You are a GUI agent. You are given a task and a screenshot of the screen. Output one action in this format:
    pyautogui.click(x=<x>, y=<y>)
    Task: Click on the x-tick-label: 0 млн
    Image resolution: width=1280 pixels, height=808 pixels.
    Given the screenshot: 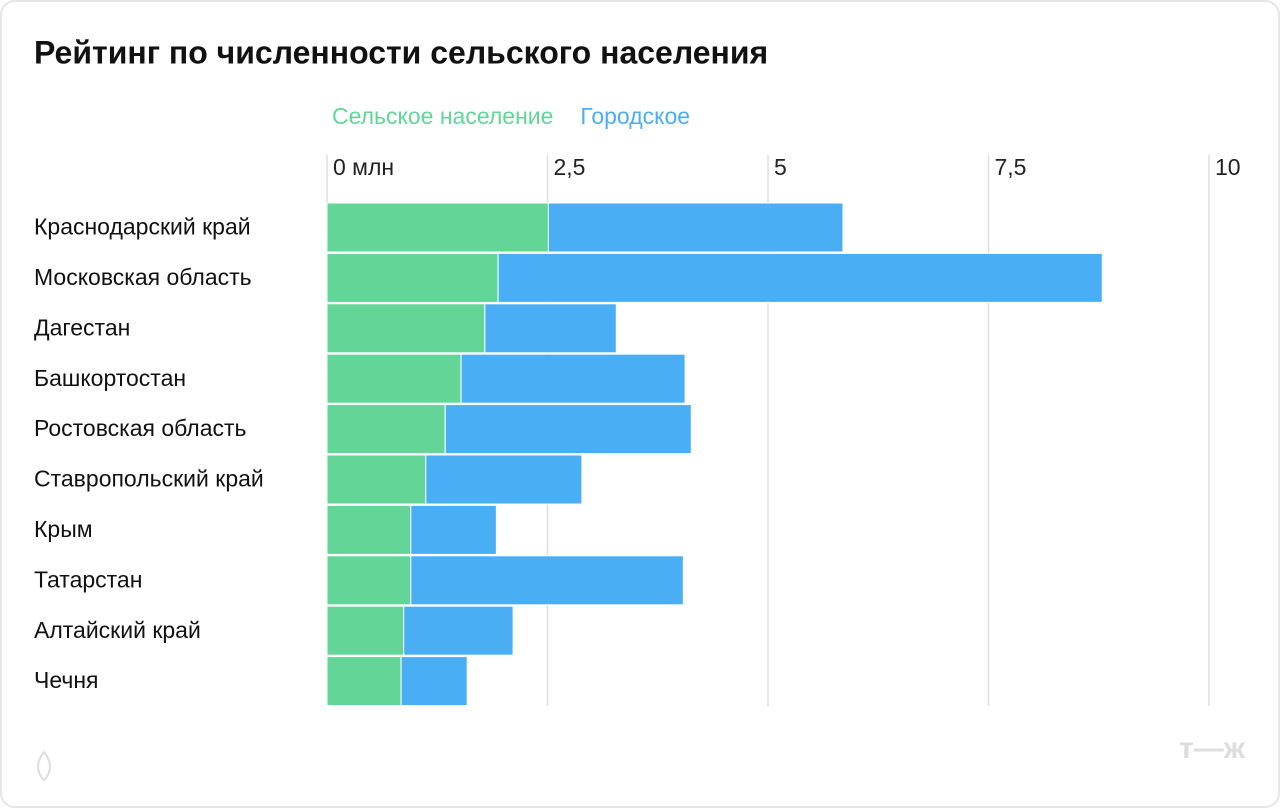 What is the action you would take?
    pyautogui.click(x=363, y=167)
    